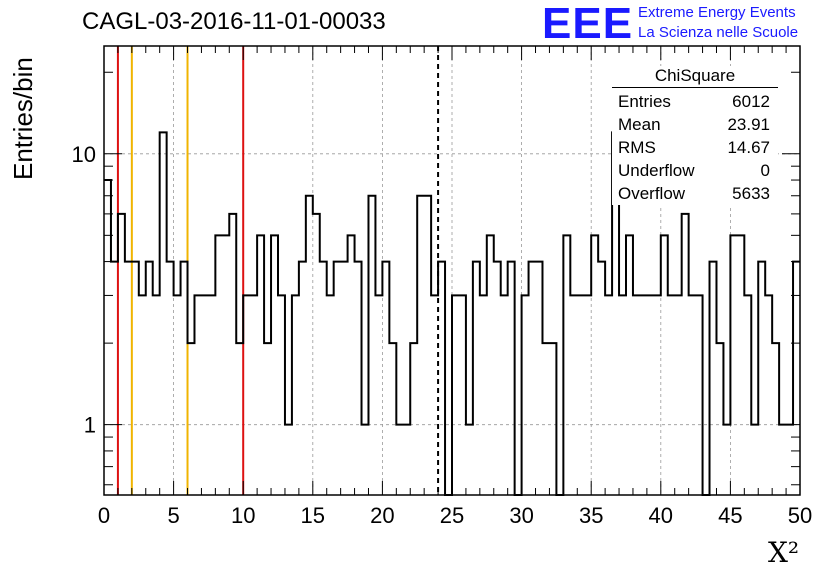 The width and height of the screenshot is (836, 572). I want to click on logo-text-line1: Extreme Energy Events, so click(717, 12).